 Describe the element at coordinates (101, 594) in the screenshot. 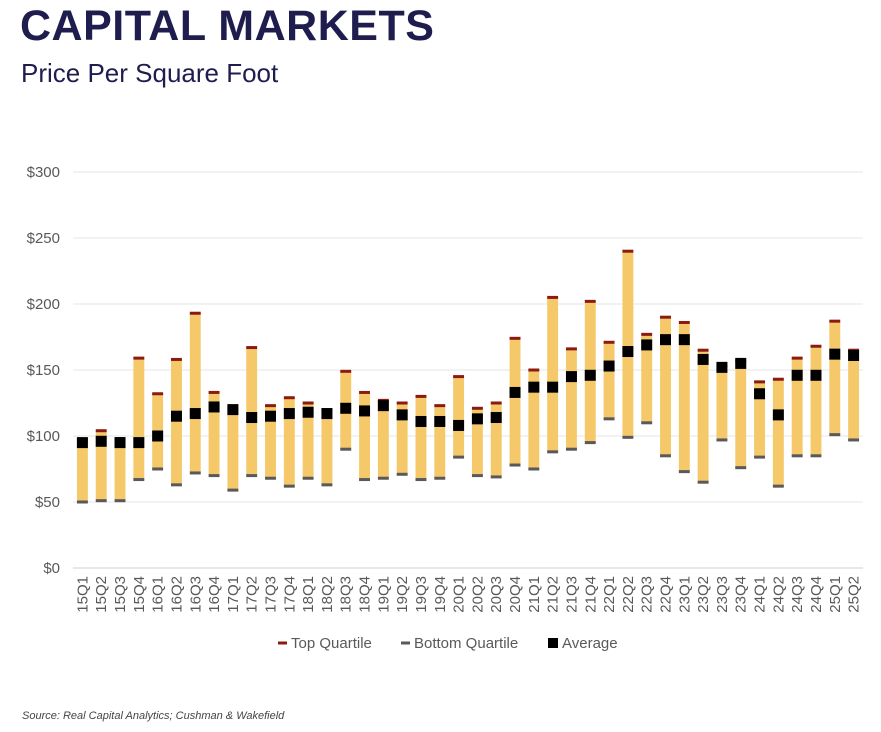

I see `x-tick-label: 15Q2` at that location.